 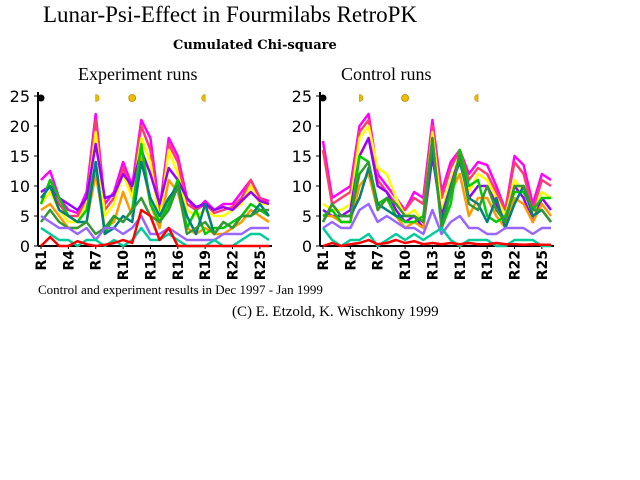 What do you see at coordinates (255, 45) in the screenshot?
I see `subtitle: Cumulated Chi-square` at bounding box center [255, 45].